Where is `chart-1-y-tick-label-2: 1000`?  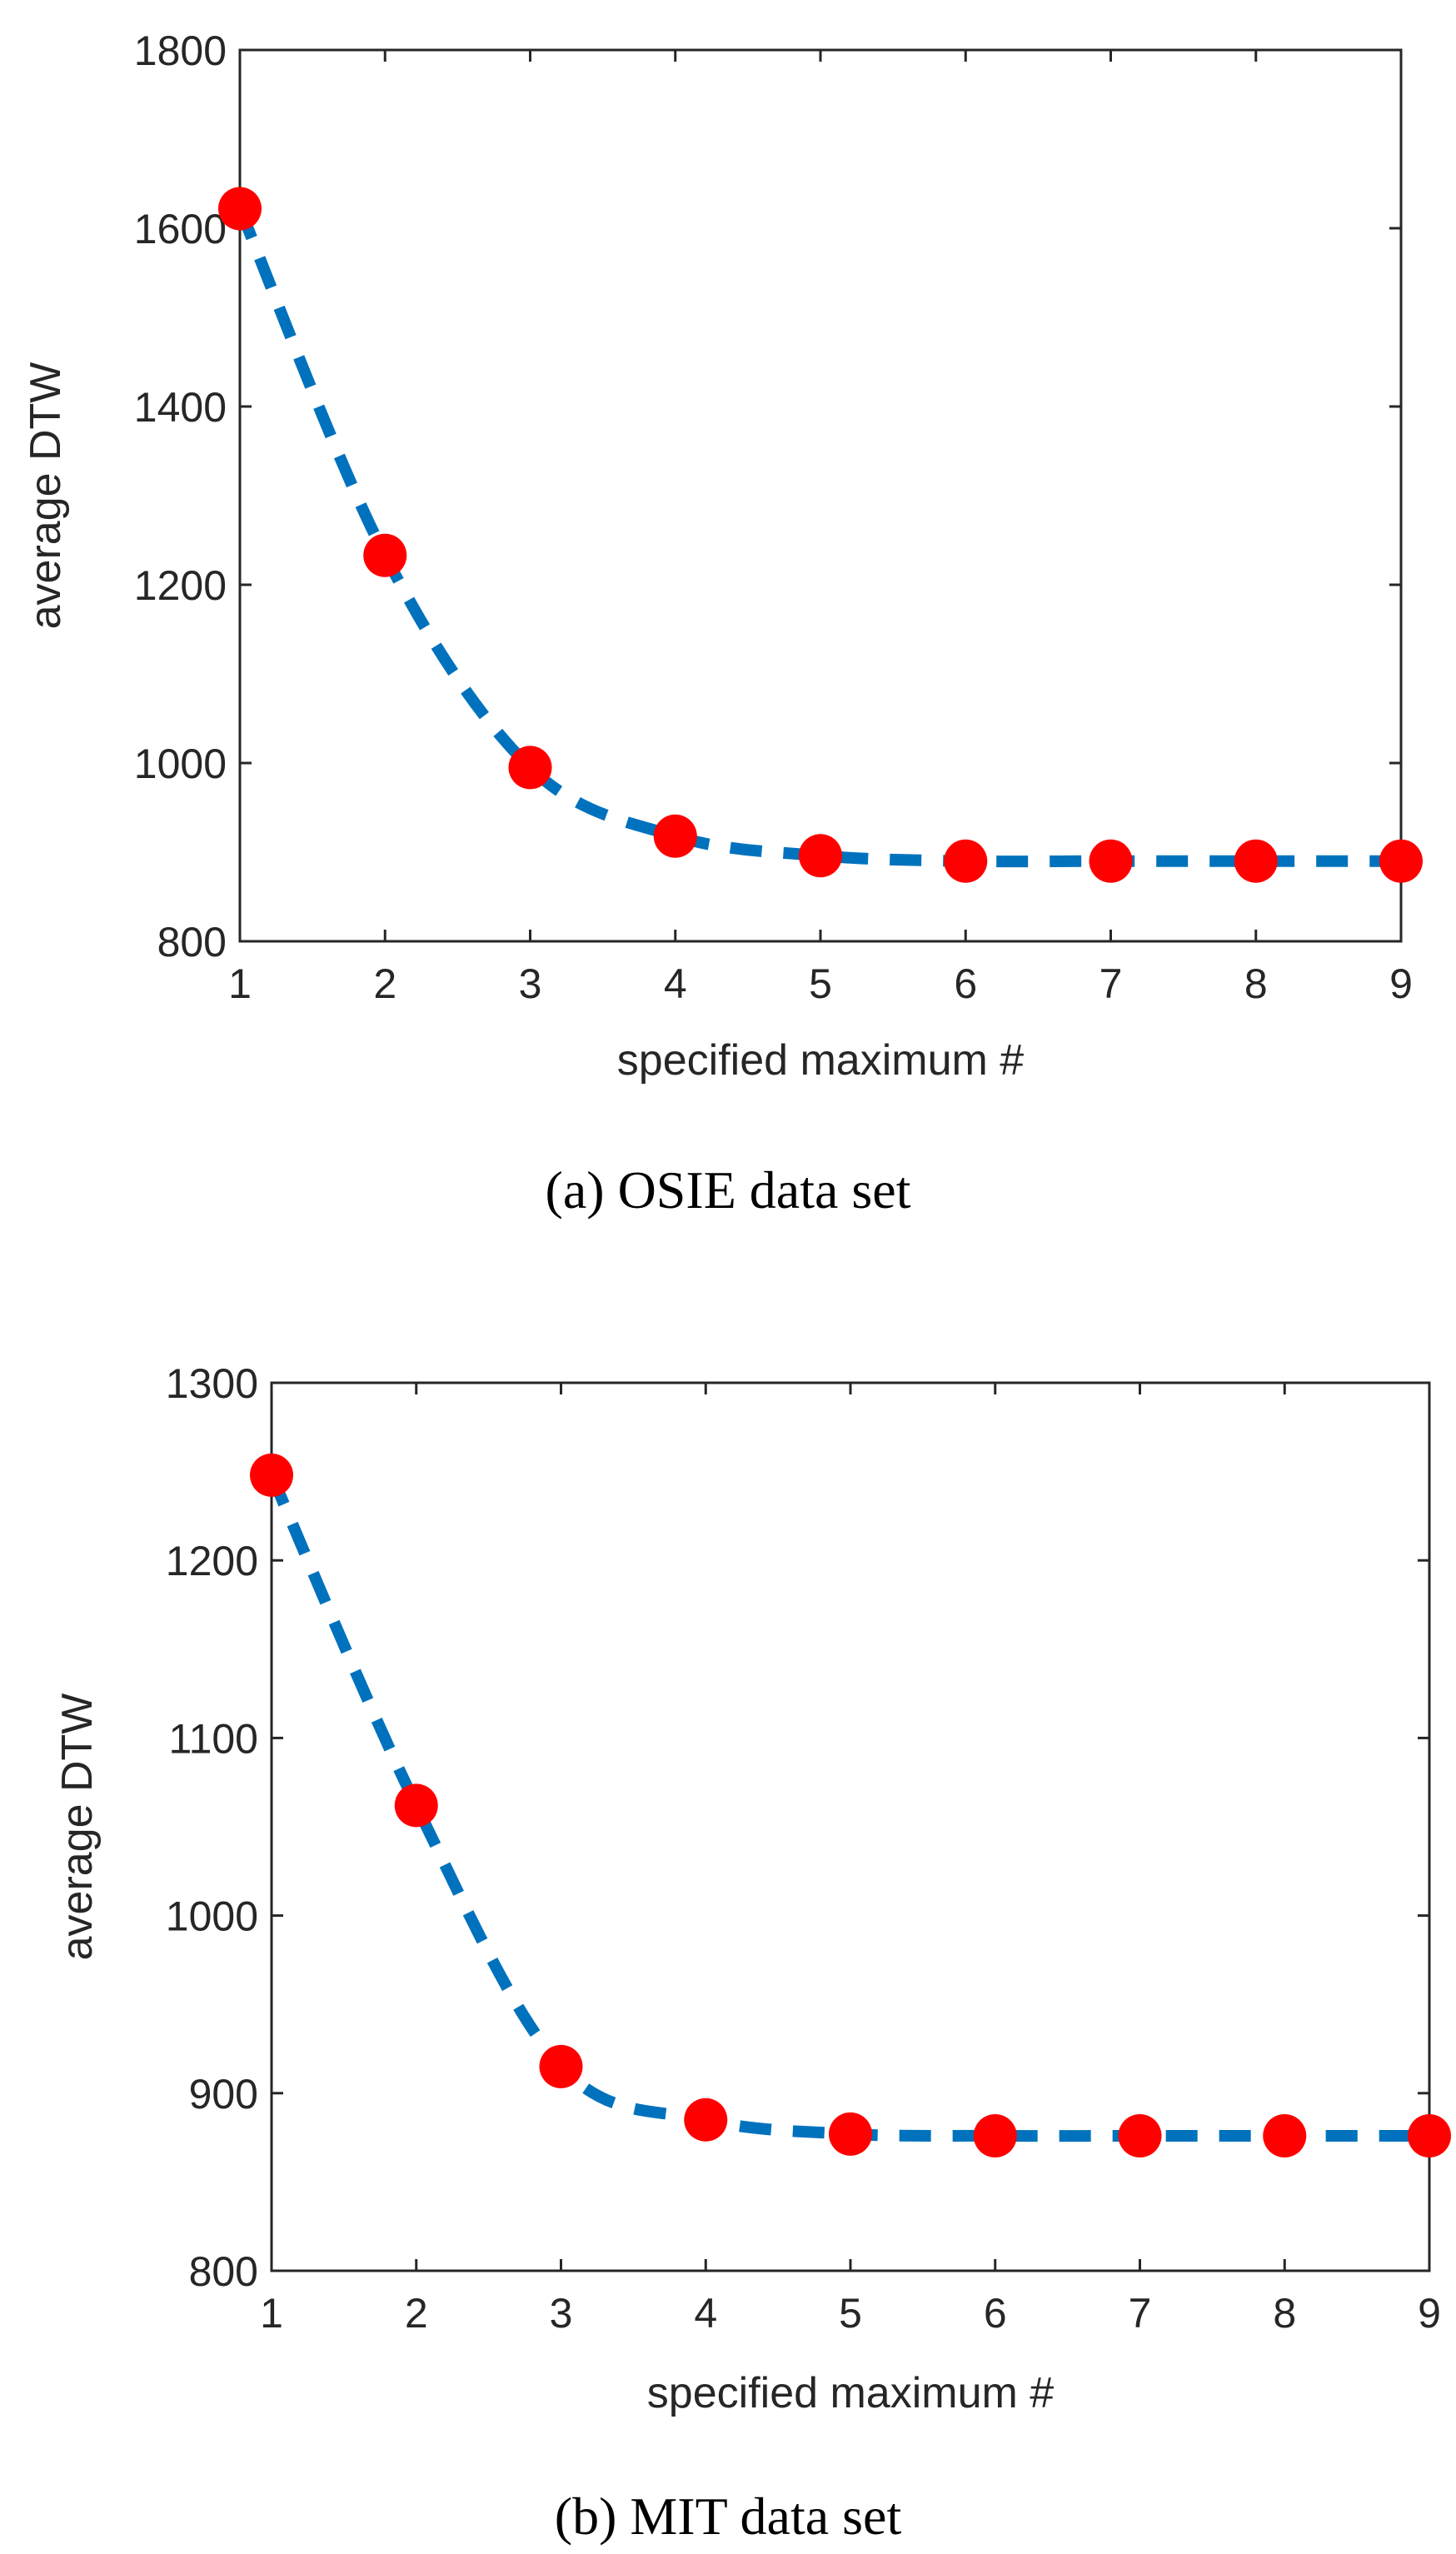
chart-1-y-tick-label-2: 1000 is located at coordinates (212, 1916).